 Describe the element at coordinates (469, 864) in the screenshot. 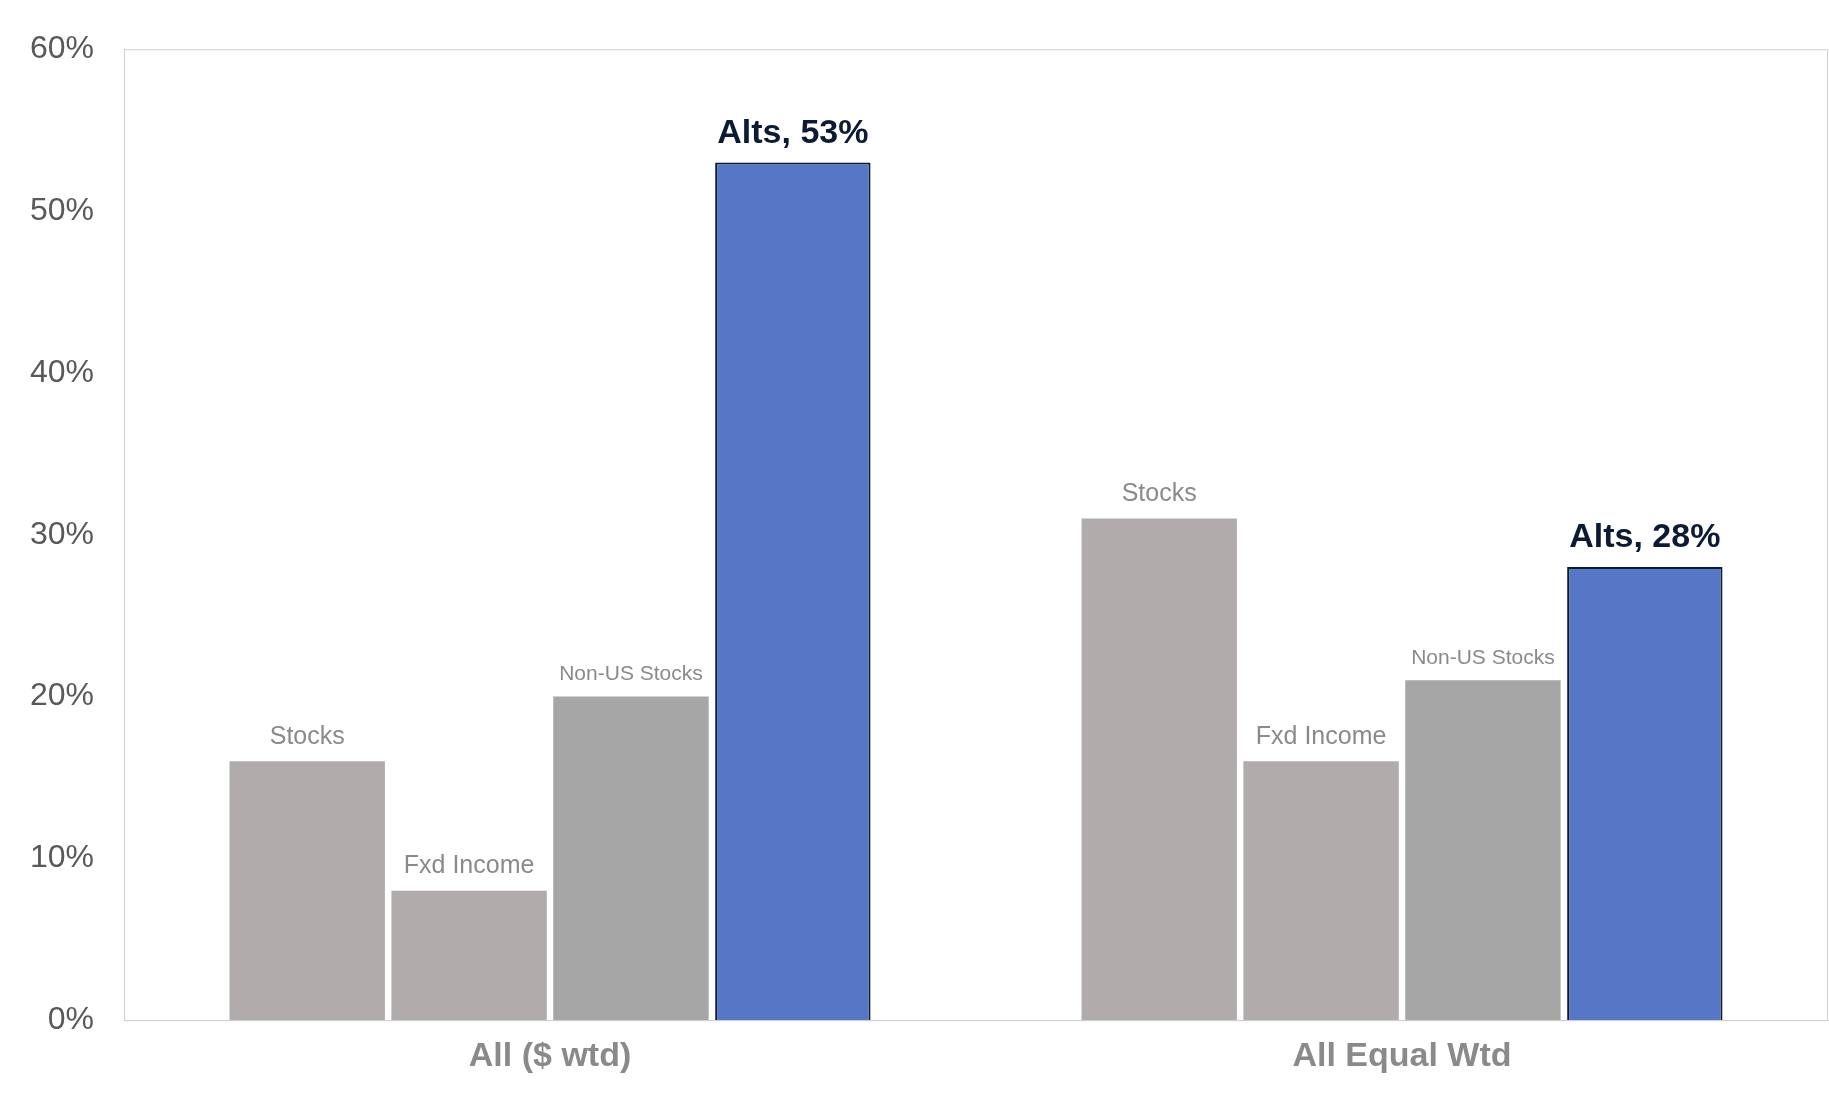

I see `series-label: Fxd Income` at that location.